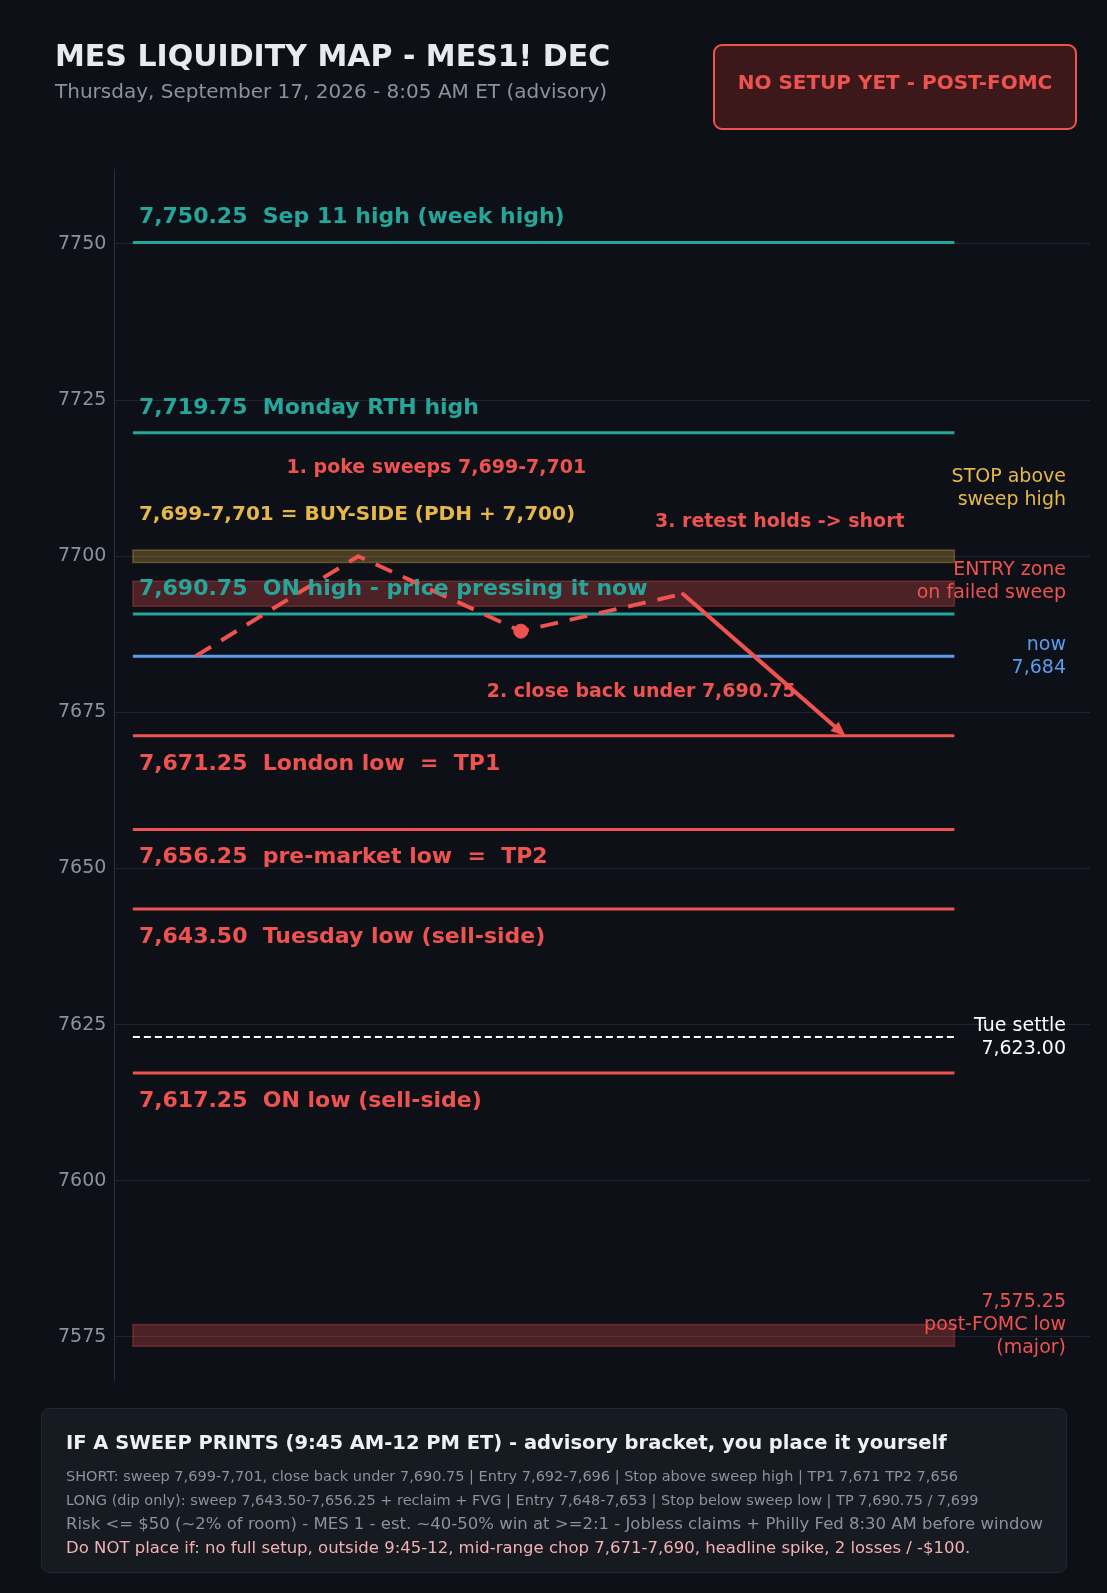 The image size is (1107, 1593). Describe the element at coordinates (82, 1334) in the screenshot. I see `y-tick-label: 7575` at that location.